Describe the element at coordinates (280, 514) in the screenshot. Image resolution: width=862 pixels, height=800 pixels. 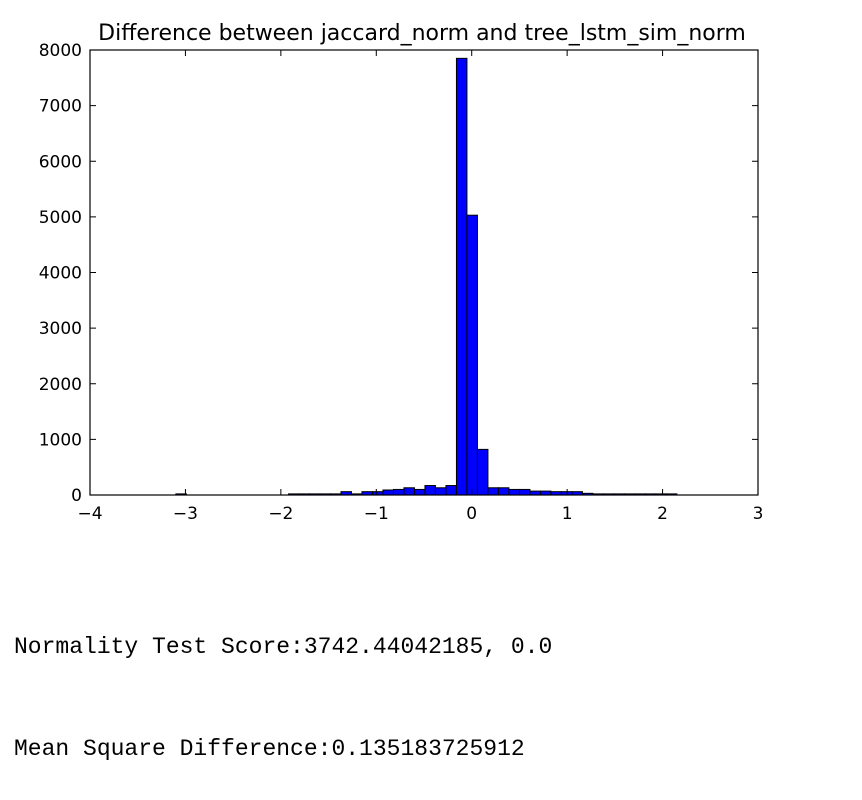
I see `x-tick-label: −2` at that location.